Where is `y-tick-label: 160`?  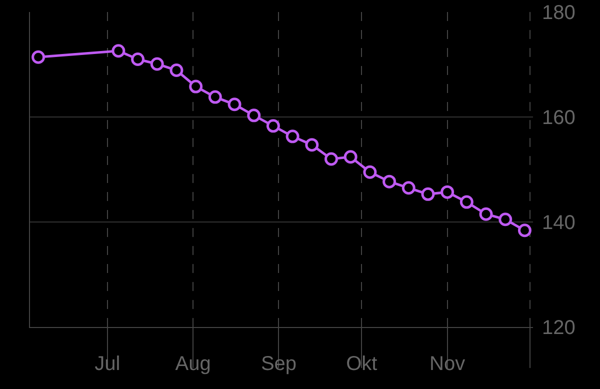
y-tick-label: 160 is located at coordinates (559, 118).